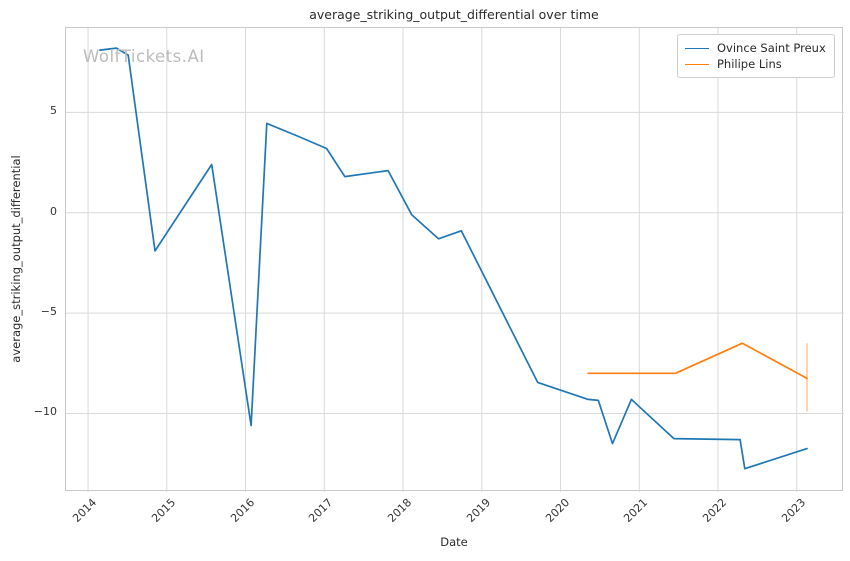 The height and width of the screenshot is (561, 850). Describe the element at coordinates (400, 510) in the screenshot. I see `x-tick-label: 2018` at that location.